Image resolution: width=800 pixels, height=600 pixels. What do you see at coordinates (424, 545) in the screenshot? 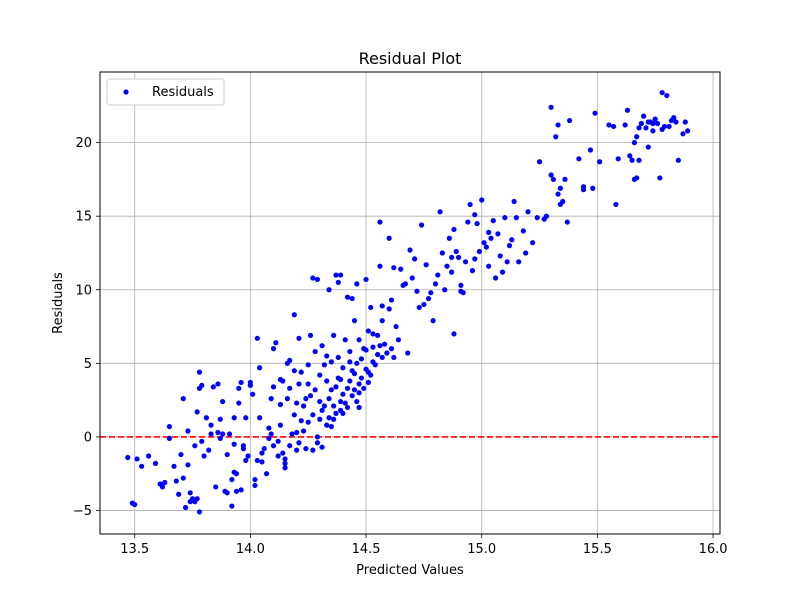
I see `x-axis-ticks: 13.5 14.0 14.5 15.0 15.5 16.0` at bounding box center [424, 545].